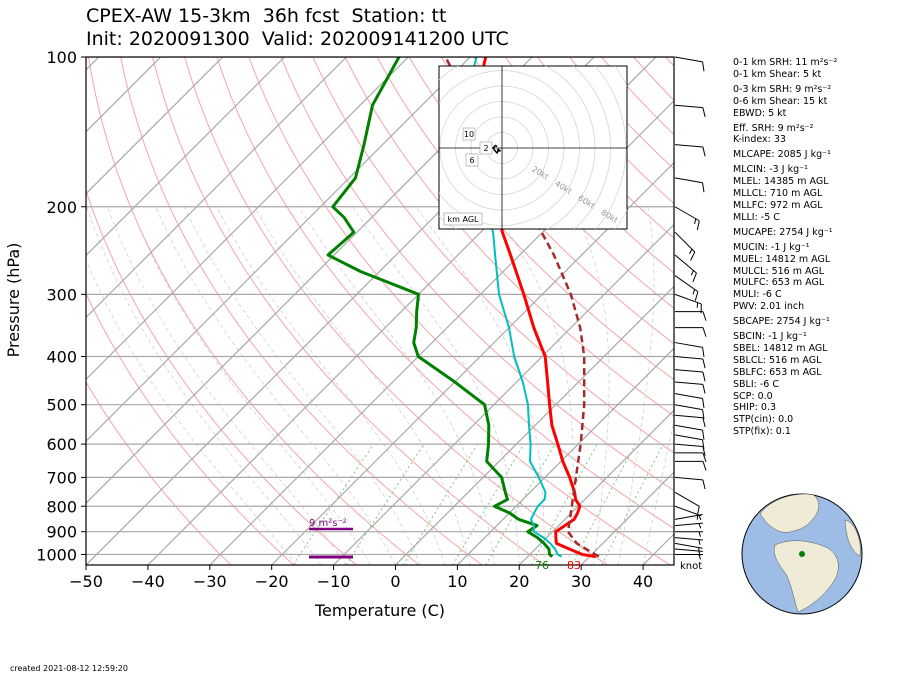 The width and height of the screenshot is (906, 675). What do you see at coordinates (266, 16) in the screenshot?
I see `chart-title-line1: CPEX-AW 15-3km 36h fcst Station: tt` at bounding box center [266, 16].